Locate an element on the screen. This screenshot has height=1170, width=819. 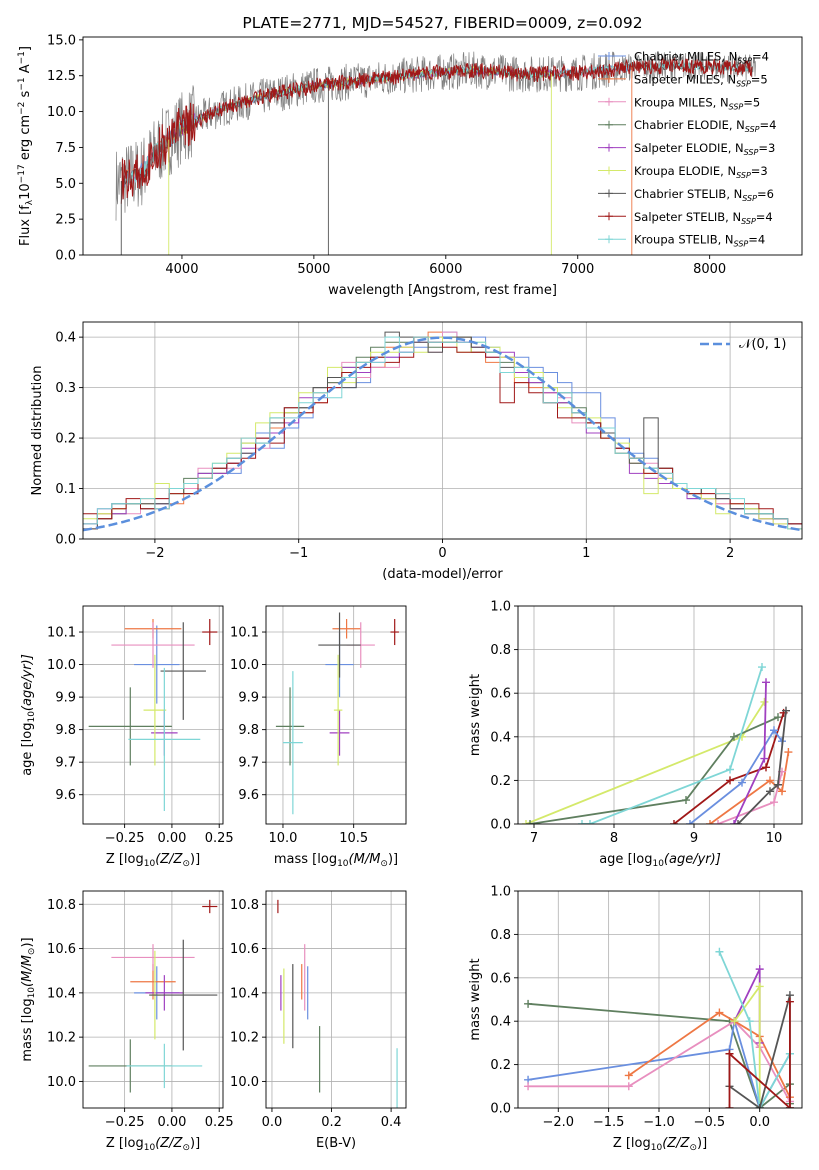
y-axis-label: age [log10(age/yr)] is located at coordinates (28, 715).